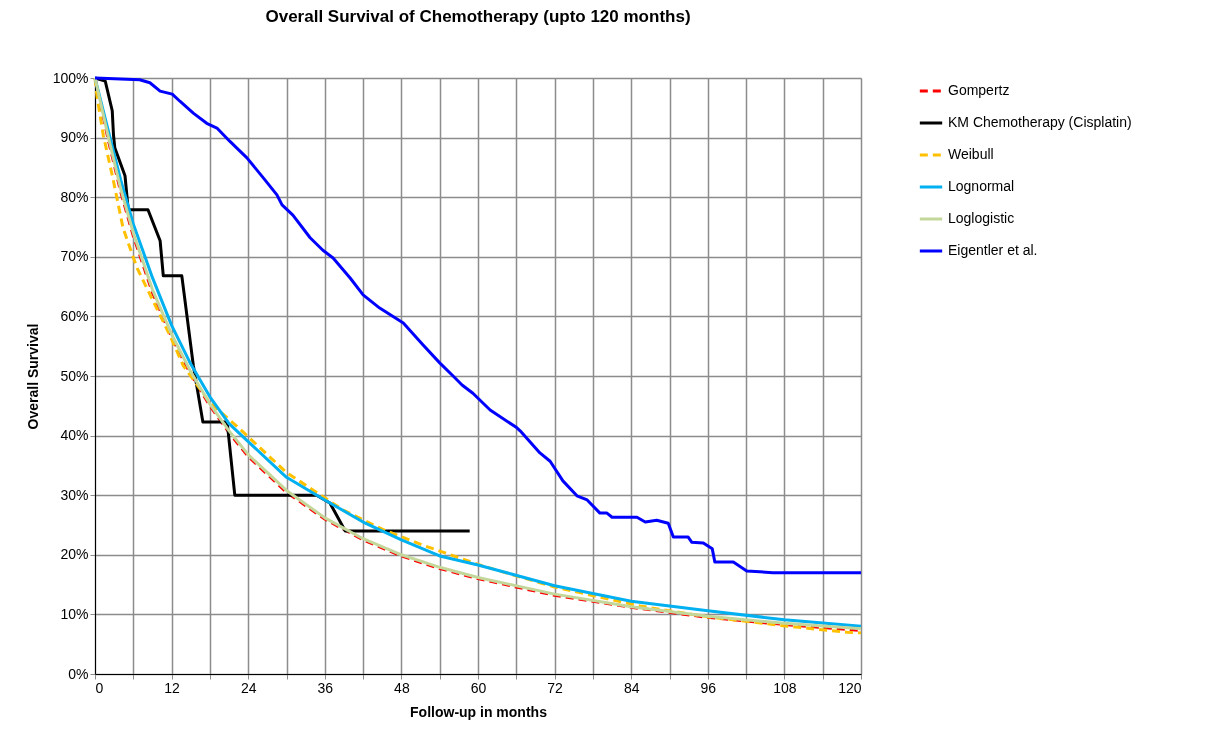 The width and height of the screenshot is (1220, 747). Describe the element at coordinates (248, 687) in the screenshot. I see `x-tick-label: 24` at that location.